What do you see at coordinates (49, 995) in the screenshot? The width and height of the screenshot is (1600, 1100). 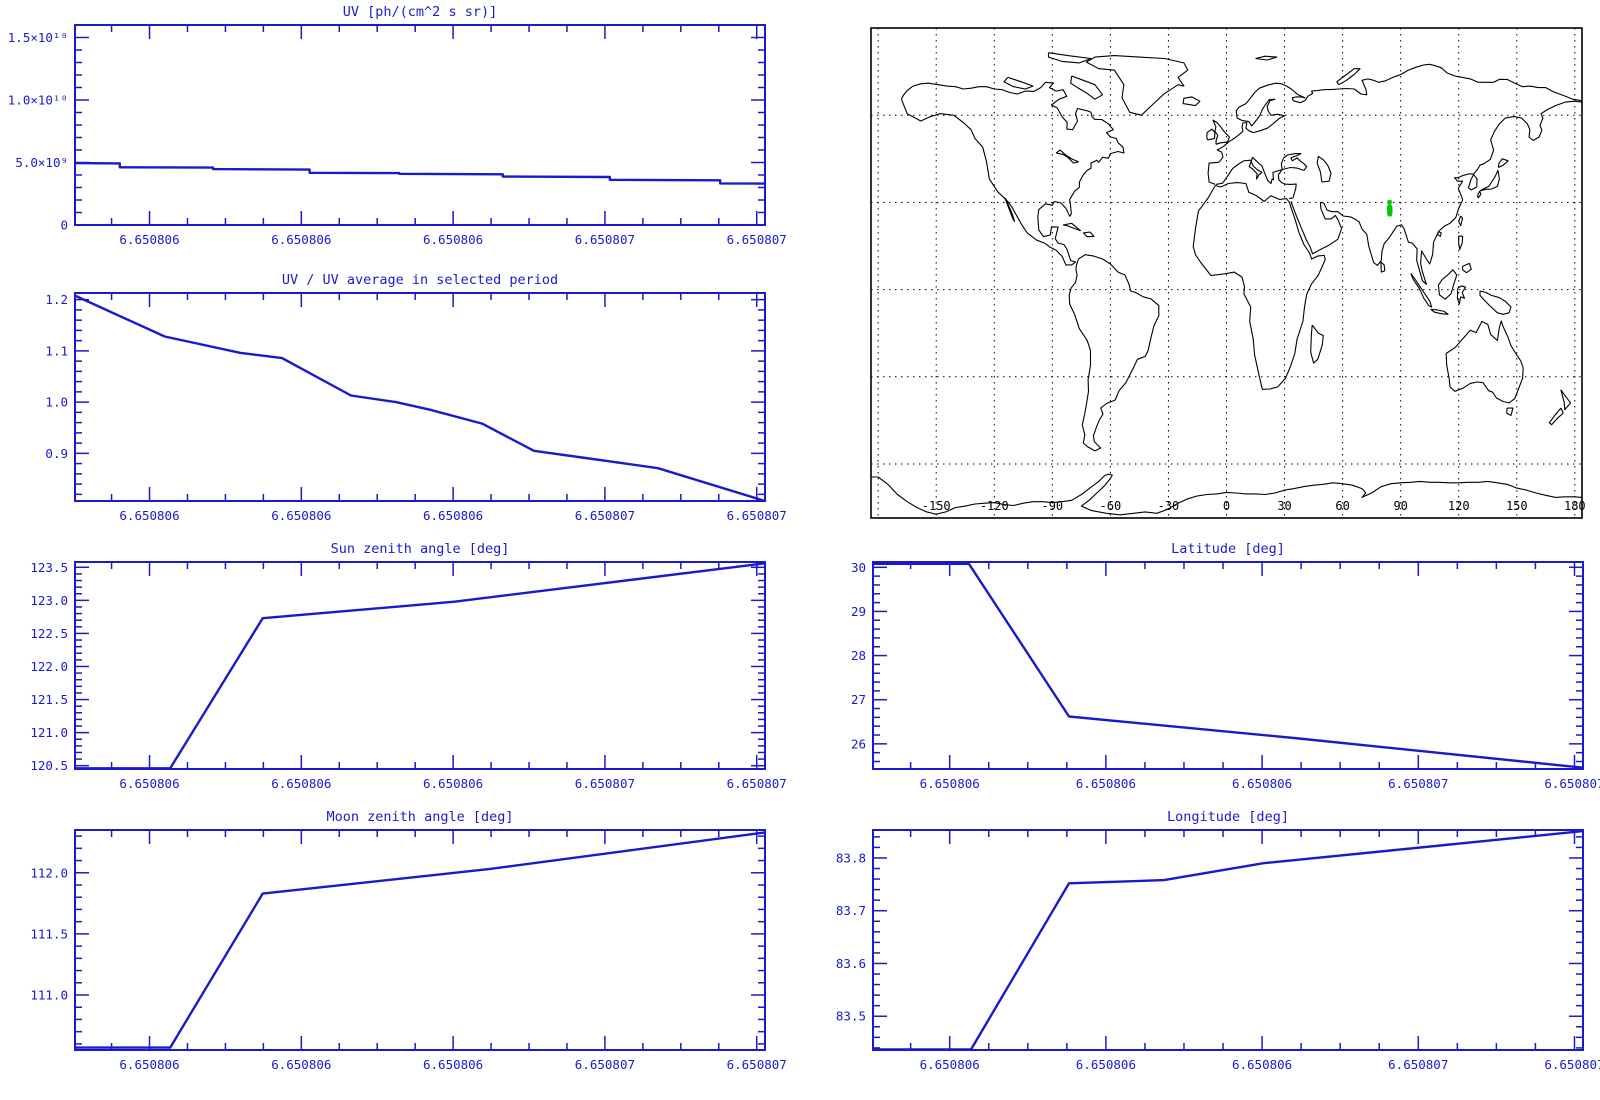 I see `moon-y-tick-label: 111.0` at bounding box center [49, 995].